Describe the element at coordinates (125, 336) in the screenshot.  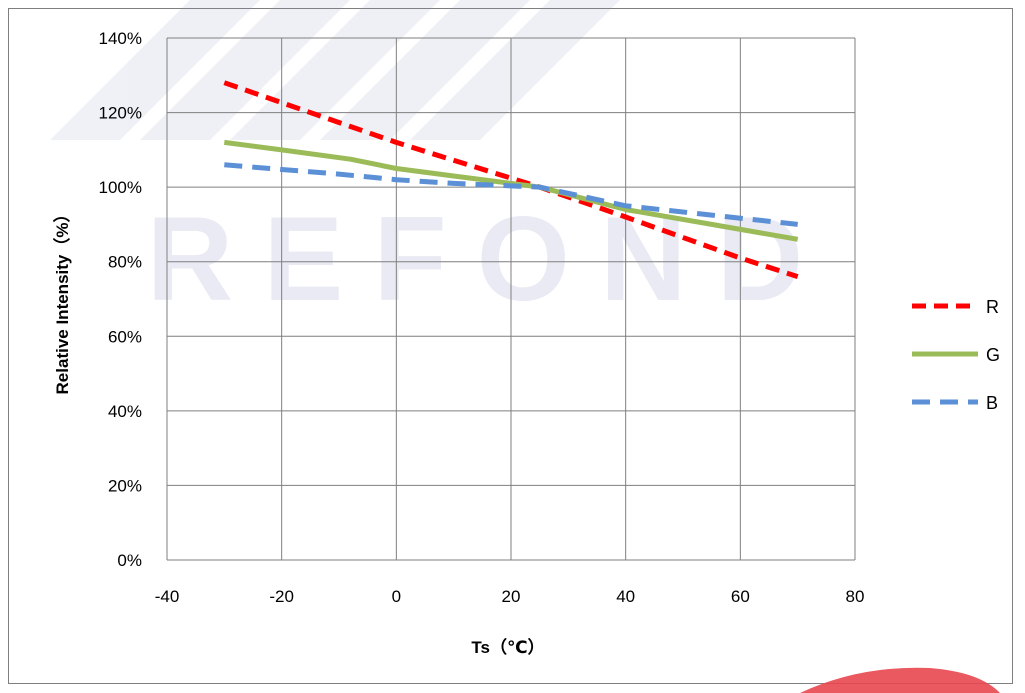
I see `y-tick-label: 60%` at that location.